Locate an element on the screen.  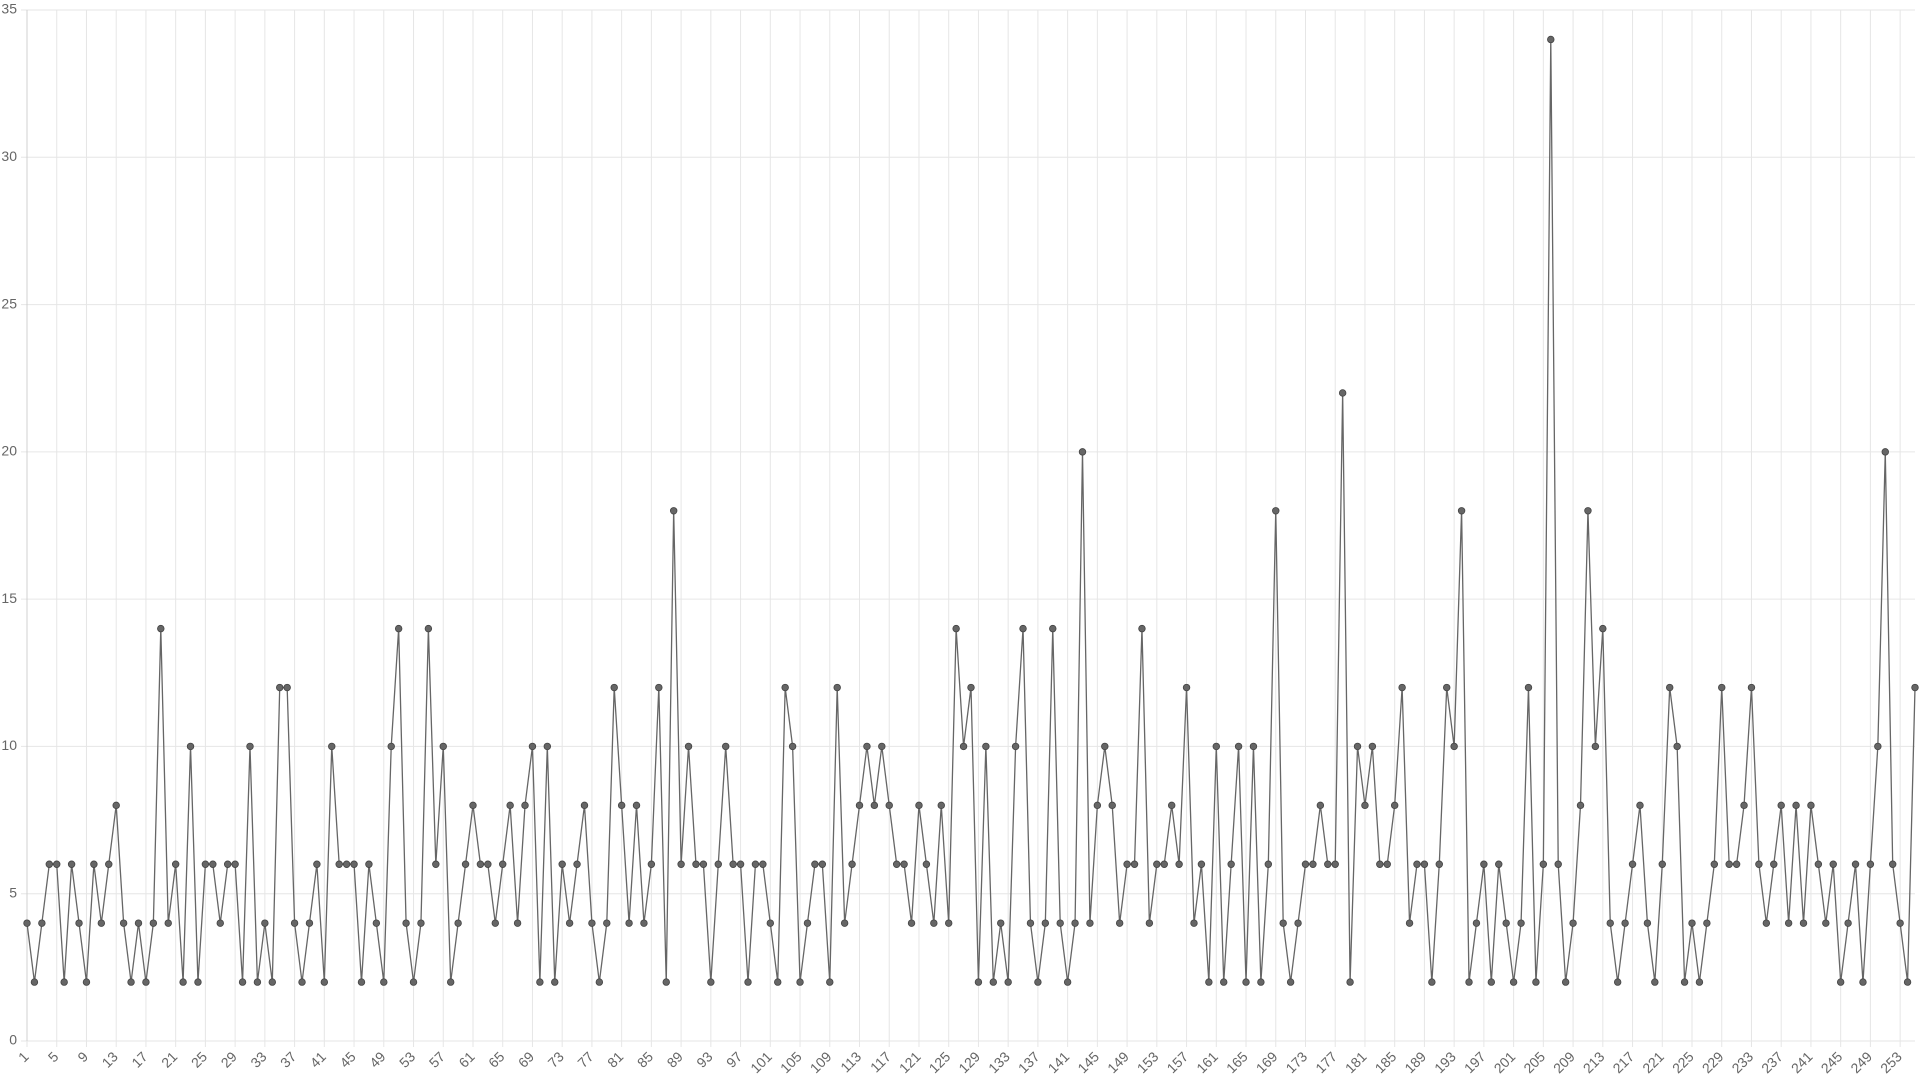
y-tick-label: 10 is located at coordinates (9, 745).